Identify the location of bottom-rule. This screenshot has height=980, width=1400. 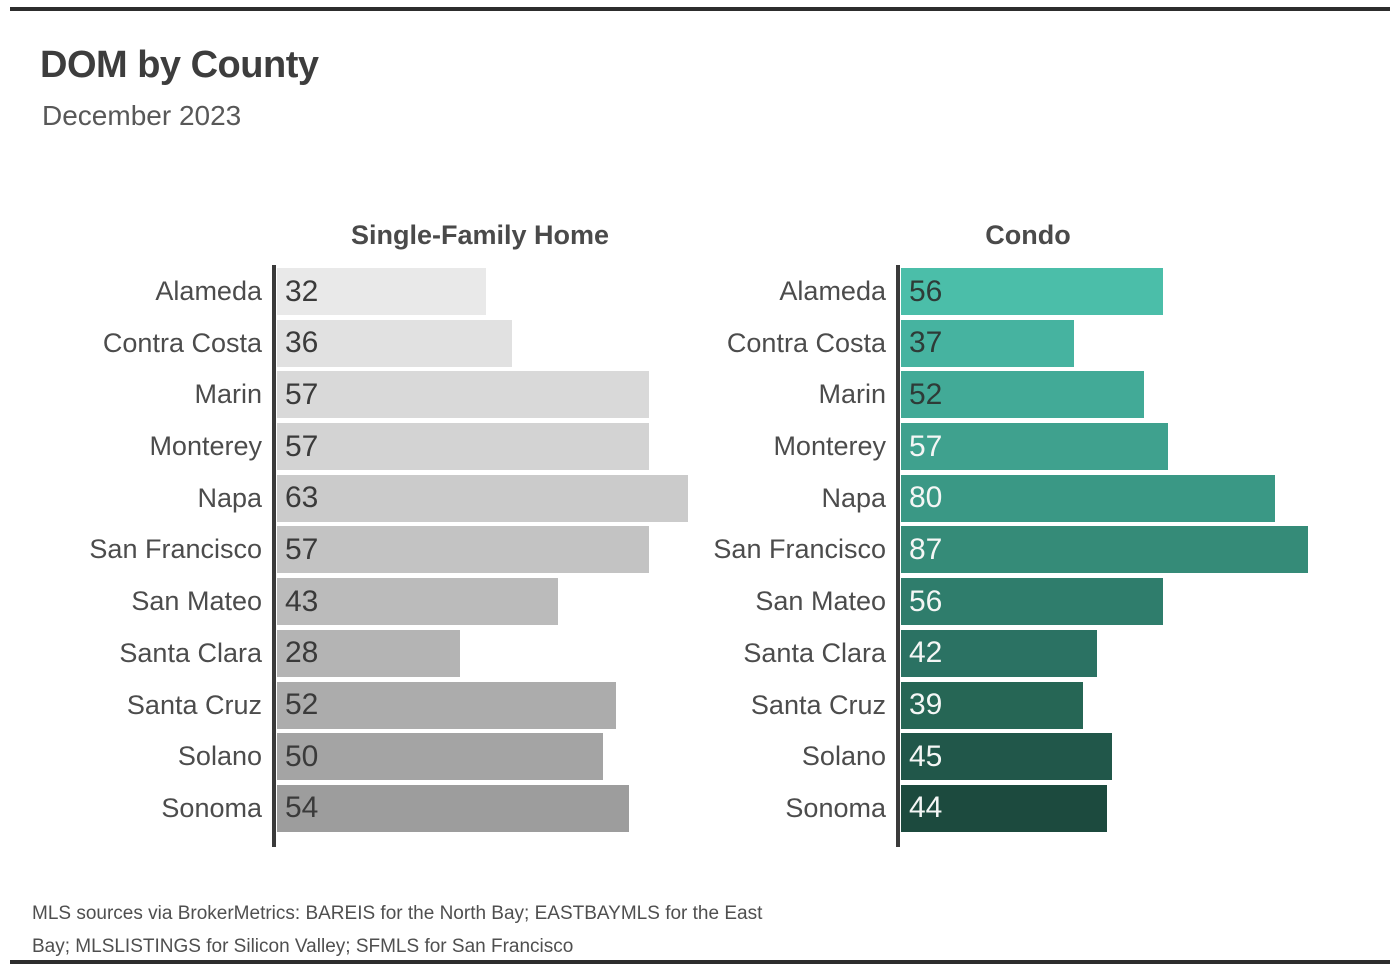
(700, 962).